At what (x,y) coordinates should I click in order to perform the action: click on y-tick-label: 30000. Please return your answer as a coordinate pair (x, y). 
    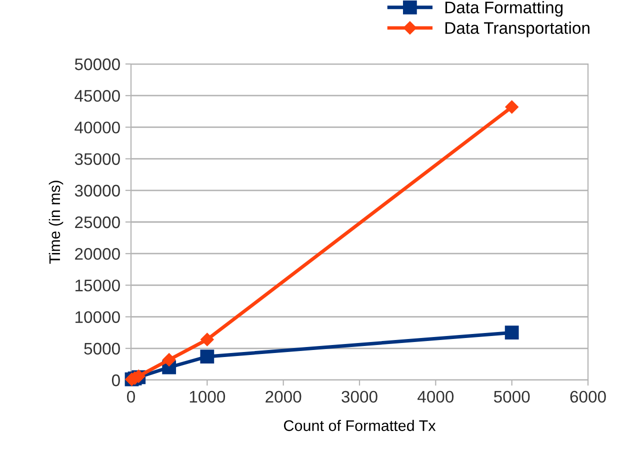
    Looking at the image, I should click on (97, 190).